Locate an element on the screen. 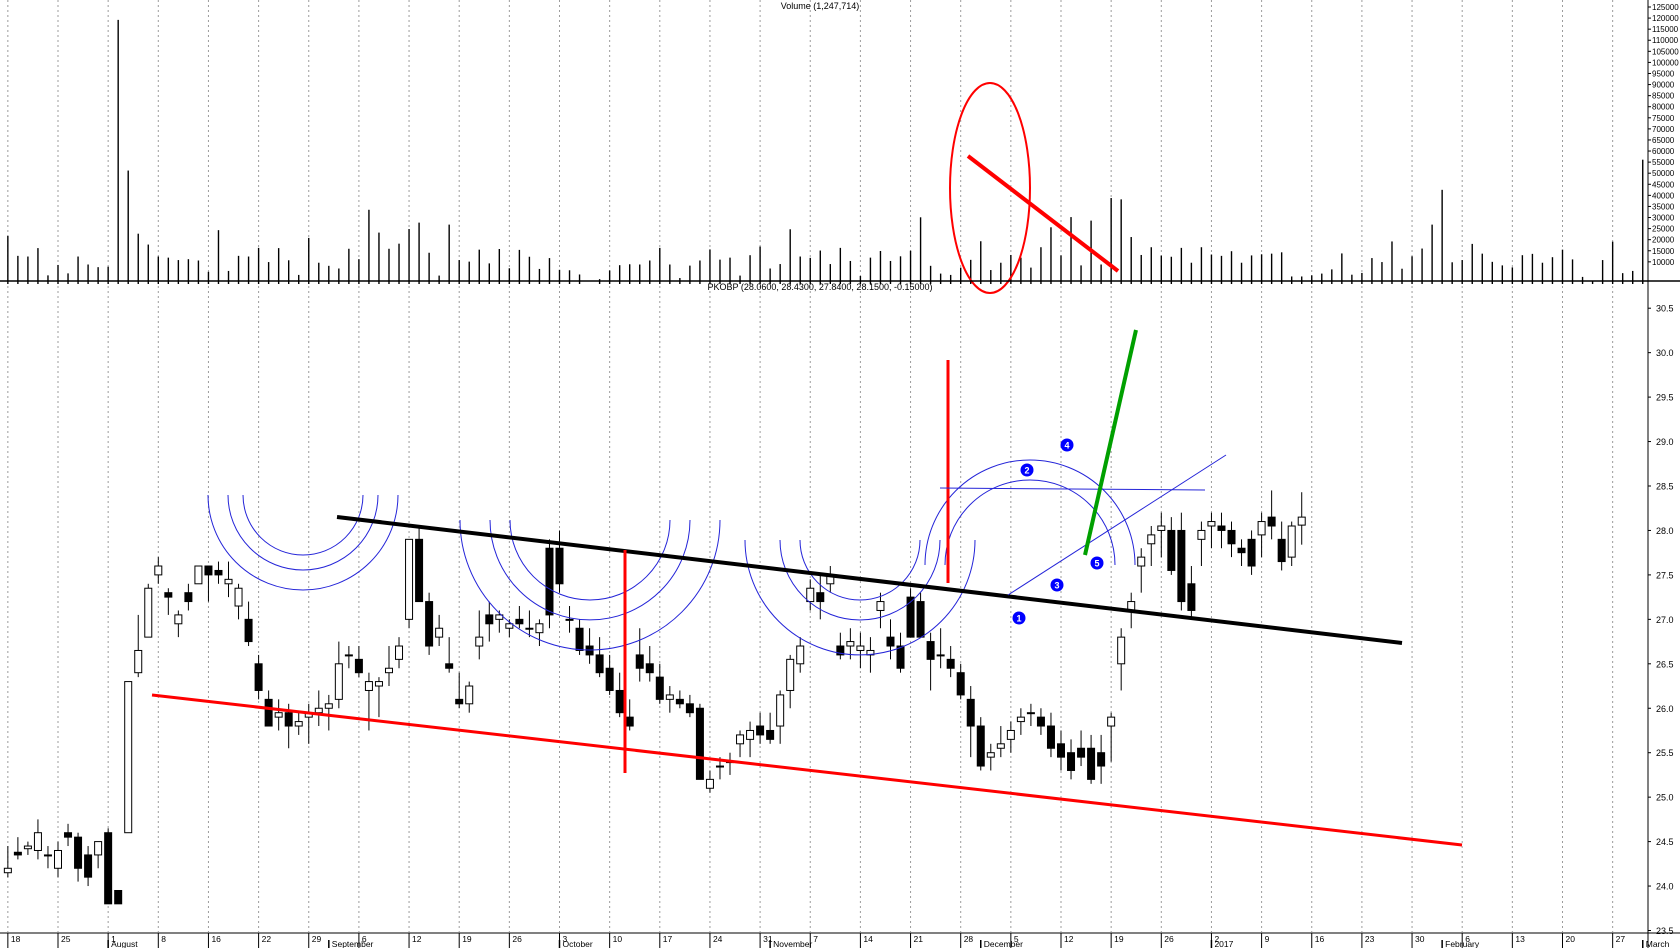 This screenshot has height=948, width=1680. date-axis-label: 13 is located at coordinates (1520, 939).